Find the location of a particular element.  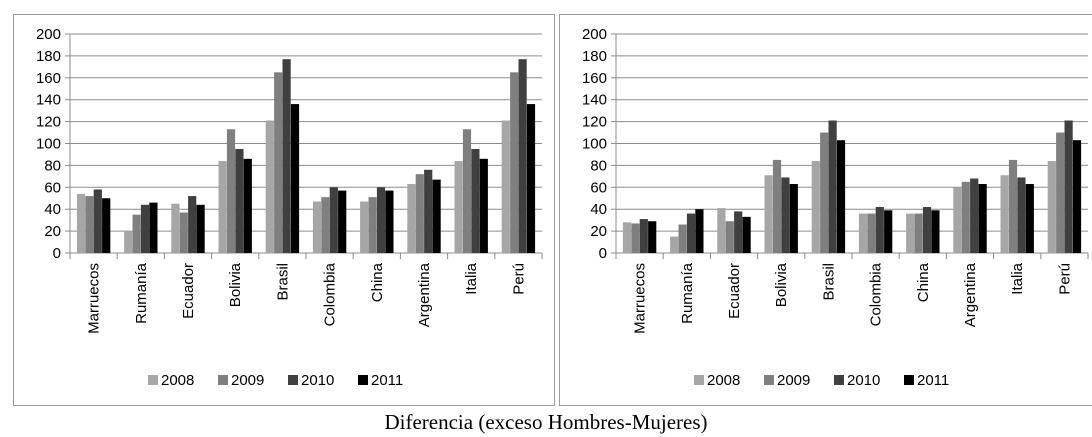

legend-swatch-2008 is located at coordinates (153, 380).